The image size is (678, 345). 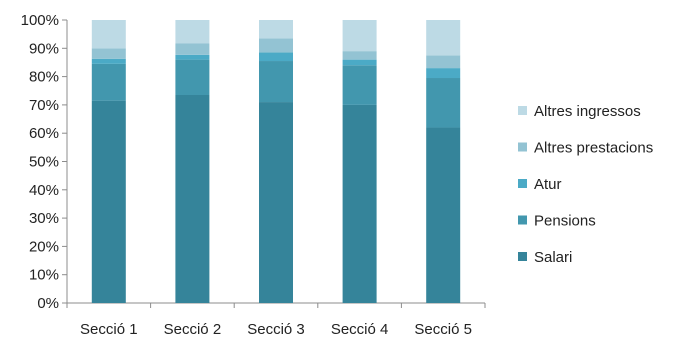 I want to click on y-tick-label: 80%, so click(x=44, y=77).